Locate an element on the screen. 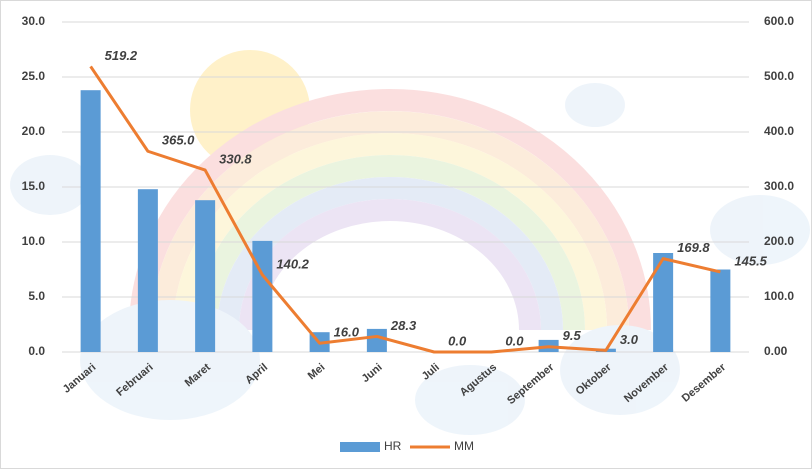 This screenshot has width=812, height=469. data-label: 145.5 is located at coordinates (750, 260).